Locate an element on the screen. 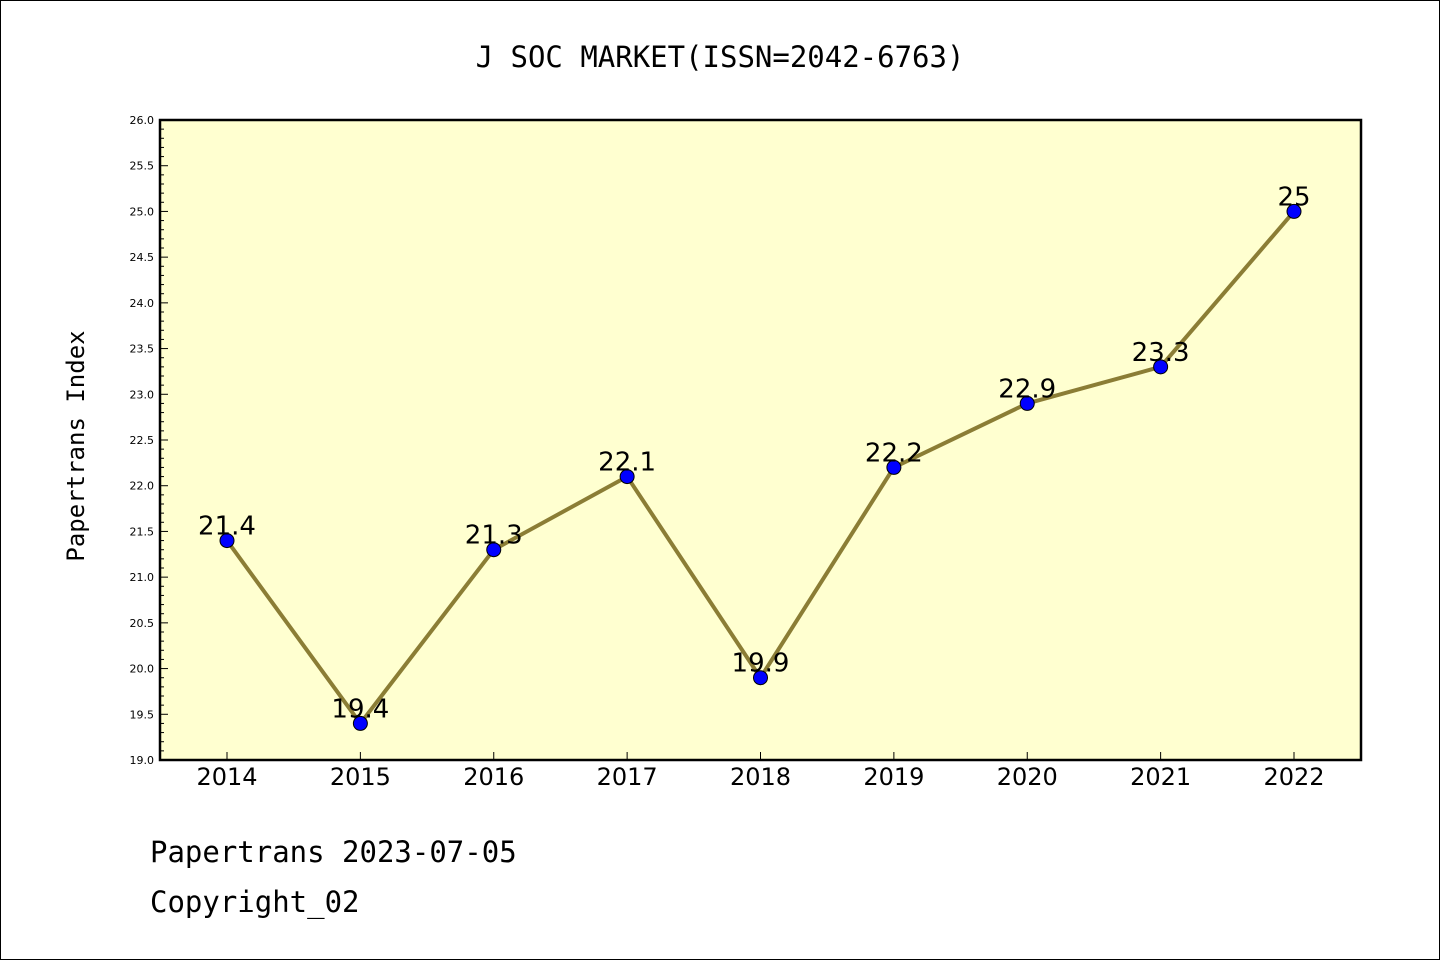 This screenshot has height=960, width=1440. y-tick-label: 21.5 is located at coordinates (142, 531).